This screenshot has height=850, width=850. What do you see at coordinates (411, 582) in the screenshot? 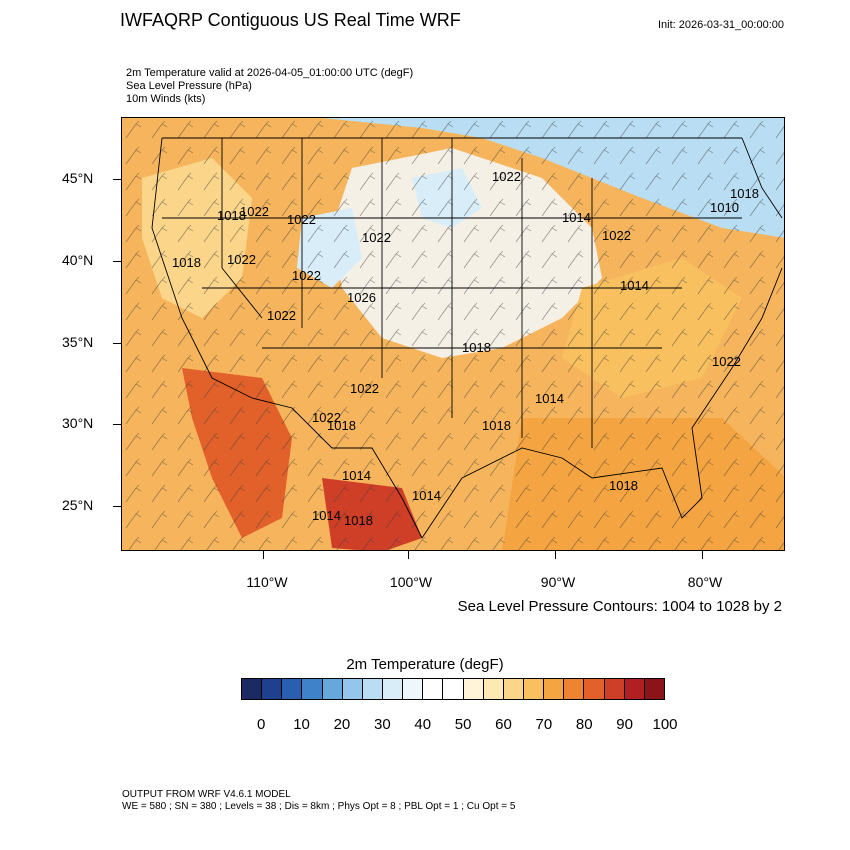
I see `lon-label-100: 100°W` at bounding box center [411, 582].